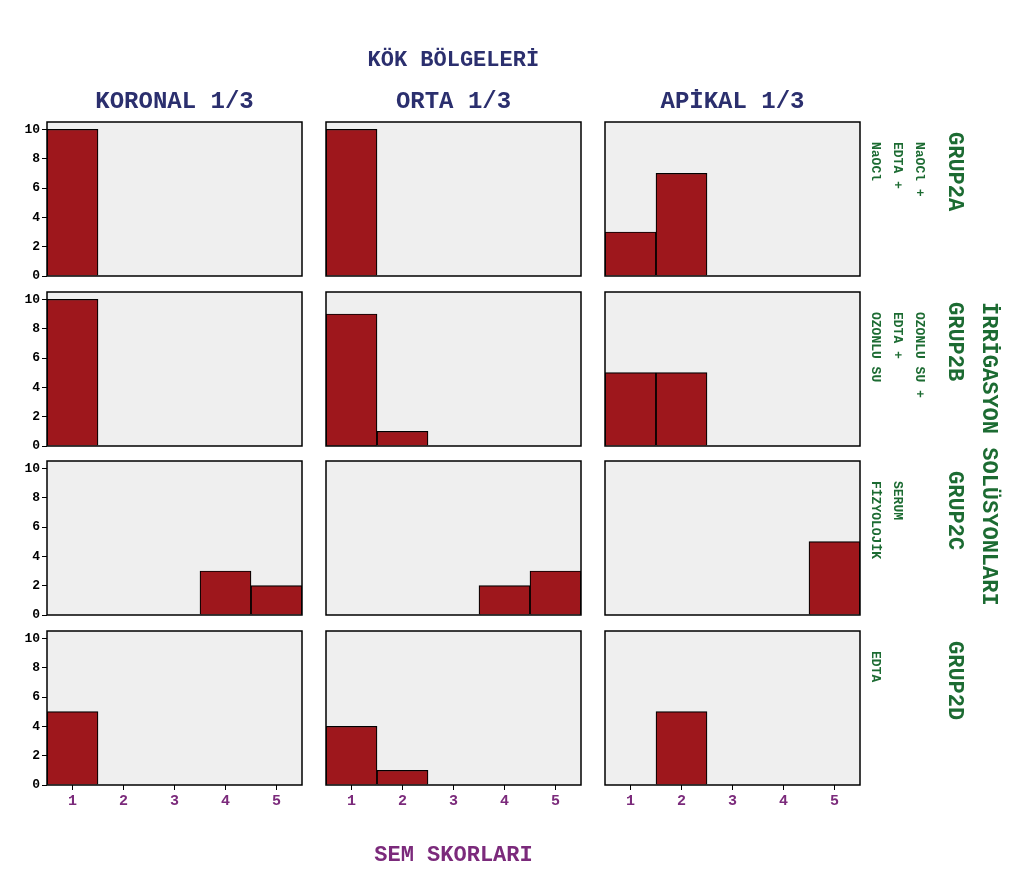 The width and height of the screenshot is (1011, 879). I want to click on y2-axis-title: OZONLU SU + EDTA + OZONLU SU, so click(897, 356).